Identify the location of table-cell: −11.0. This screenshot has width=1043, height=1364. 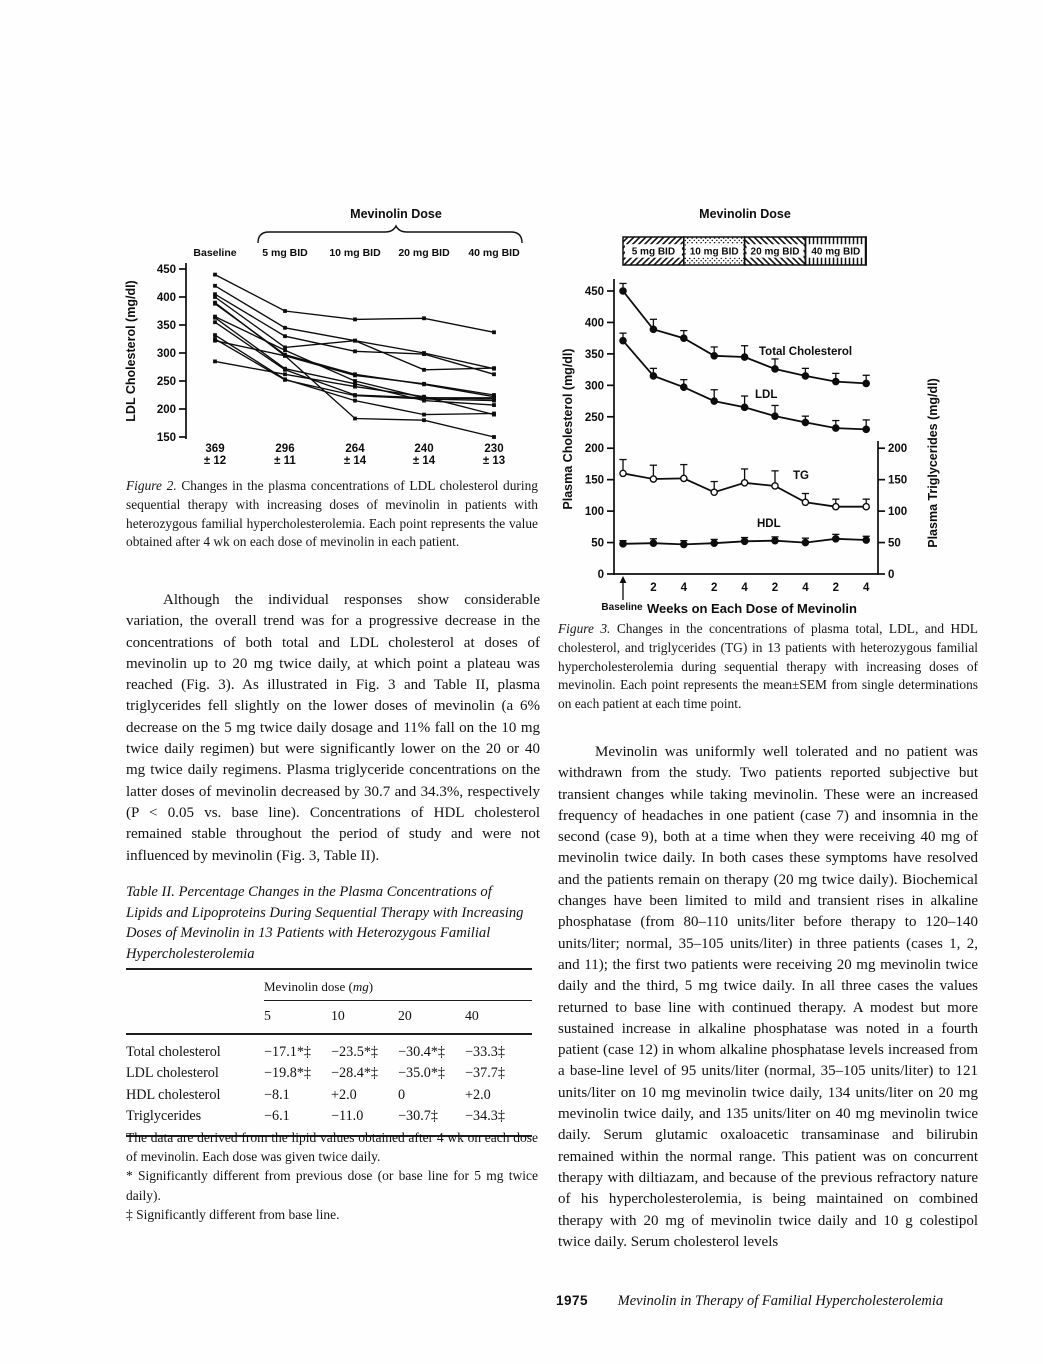
(347, 1116).